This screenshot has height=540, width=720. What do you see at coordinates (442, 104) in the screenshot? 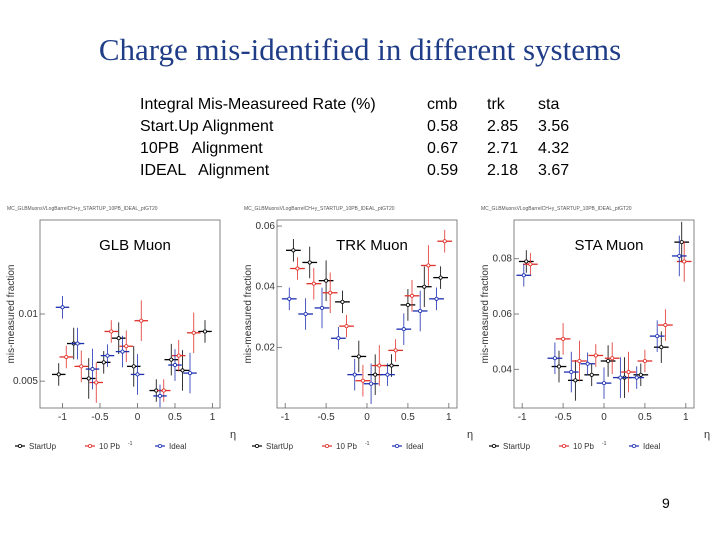
I see `stats-header-cmb: cmb` at bounding box center [442, 104].